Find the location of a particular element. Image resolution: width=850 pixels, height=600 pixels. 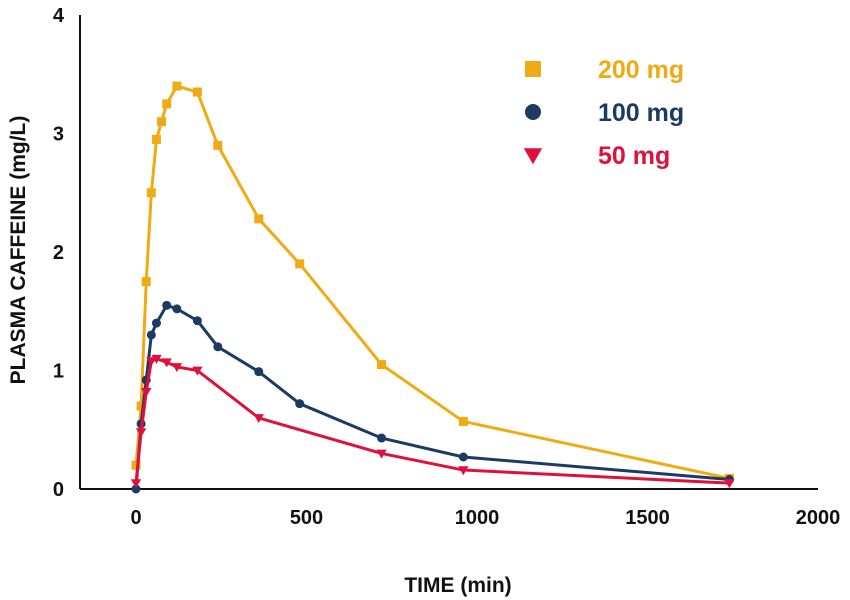

legend-label: 50 mg is located at coordinates (634, 156).